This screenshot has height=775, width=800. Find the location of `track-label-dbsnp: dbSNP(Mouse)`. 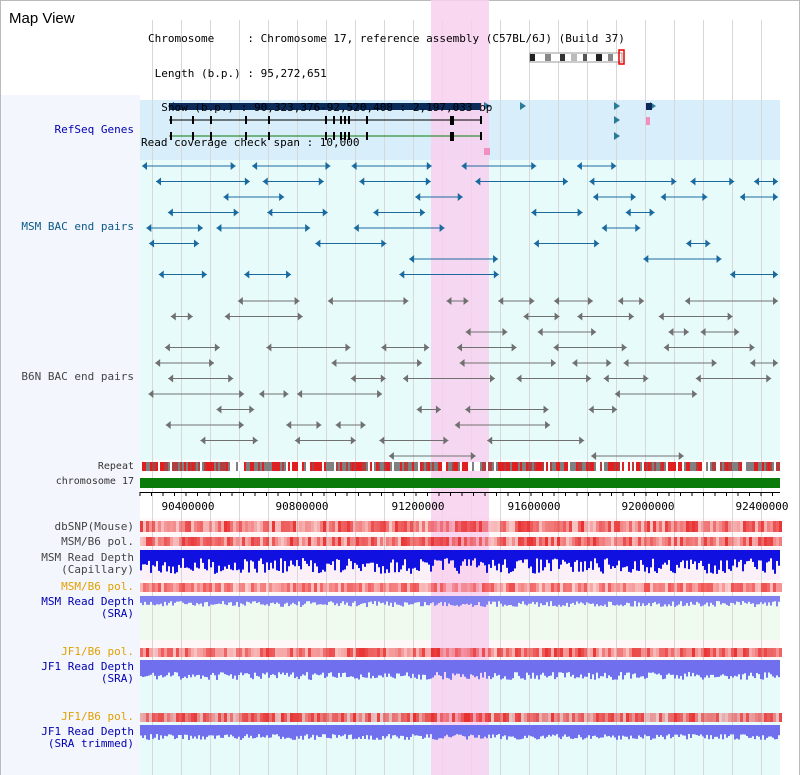

track-label-dbsnp: dbSNP(Mouse) is located at coordinates (94, 526).